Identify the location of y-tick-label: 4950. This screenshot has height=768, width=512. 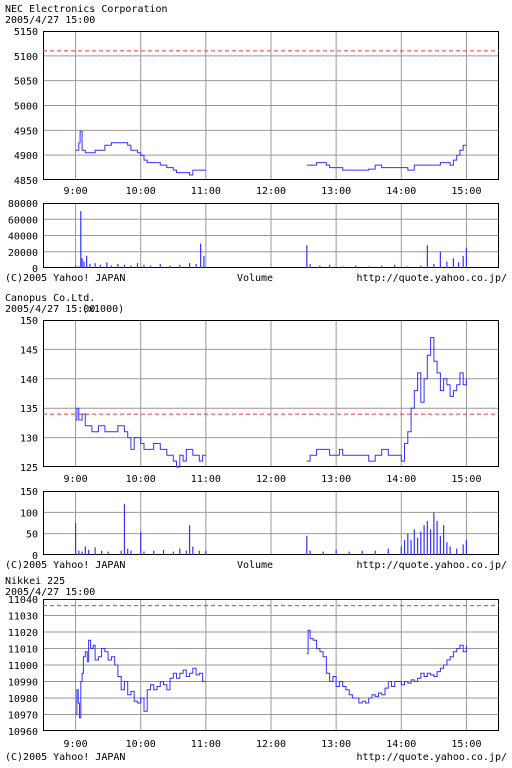
(26, 131).